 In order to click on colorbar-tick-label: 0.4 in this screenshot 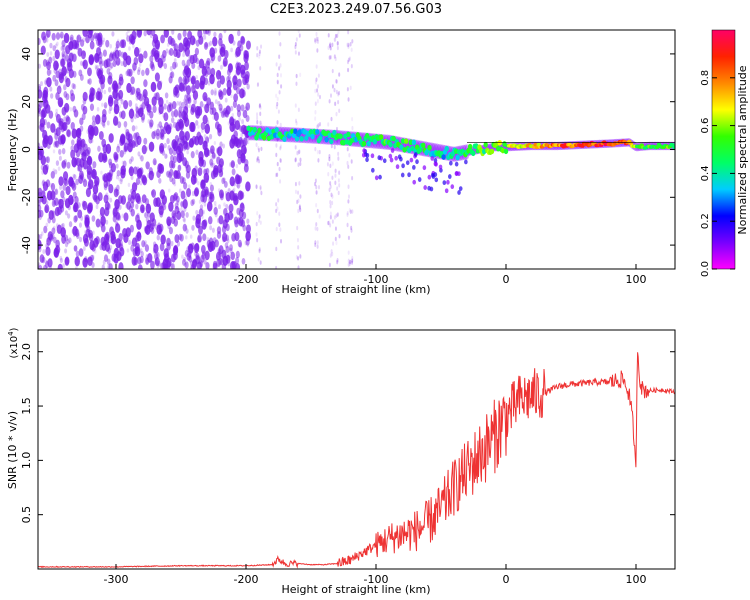, I will do `click(705, 173)`.